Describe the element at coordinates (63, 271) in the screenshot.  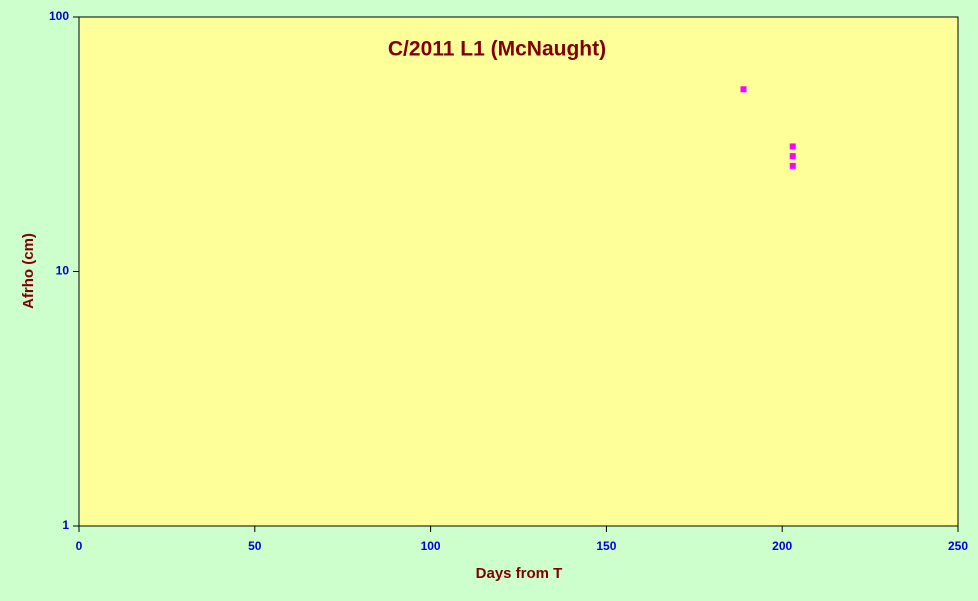
I see `y-tick-label: 10` at that location.